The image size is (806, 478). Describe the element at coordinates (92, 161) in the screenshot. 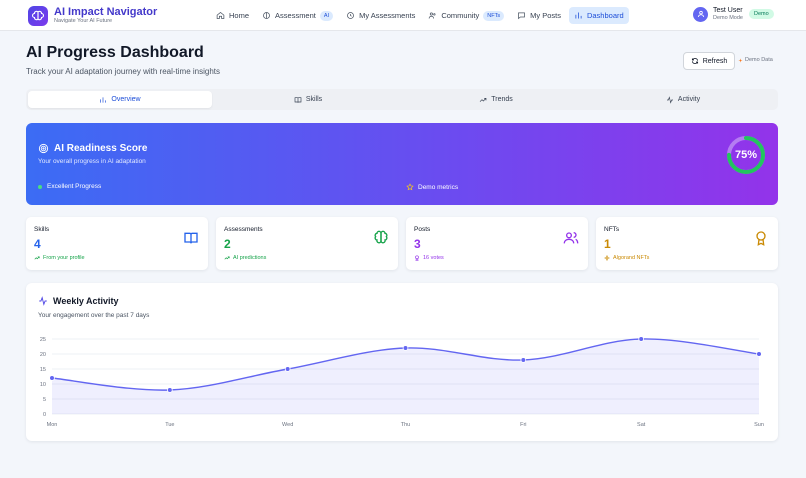

I see `readiness-subtitle: Your overall progress in AI adaptation` at that location.